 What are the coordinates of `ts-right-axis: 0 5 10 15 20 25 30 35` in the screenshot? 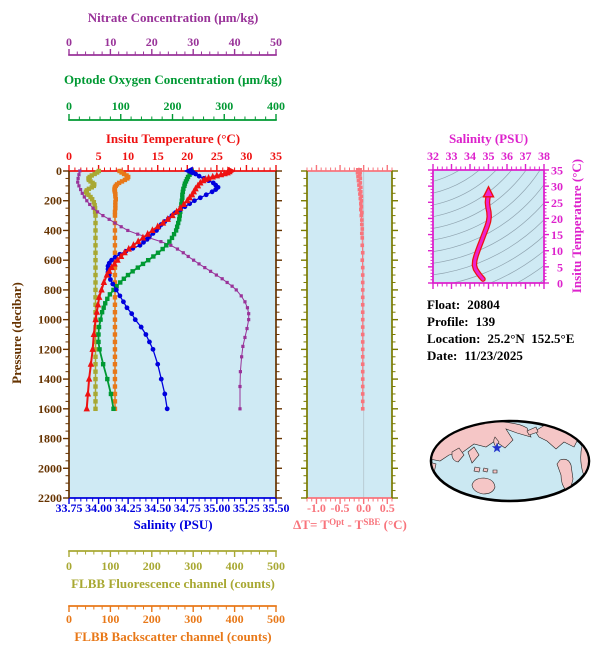 It's located at (553, 227).